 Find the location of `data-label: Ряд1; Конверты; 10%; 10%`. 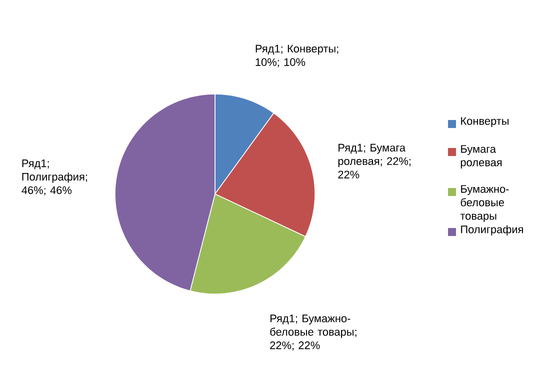

data-label: Ряд1; Конверты; 10%; 10% is located at coordinates (297, 56).